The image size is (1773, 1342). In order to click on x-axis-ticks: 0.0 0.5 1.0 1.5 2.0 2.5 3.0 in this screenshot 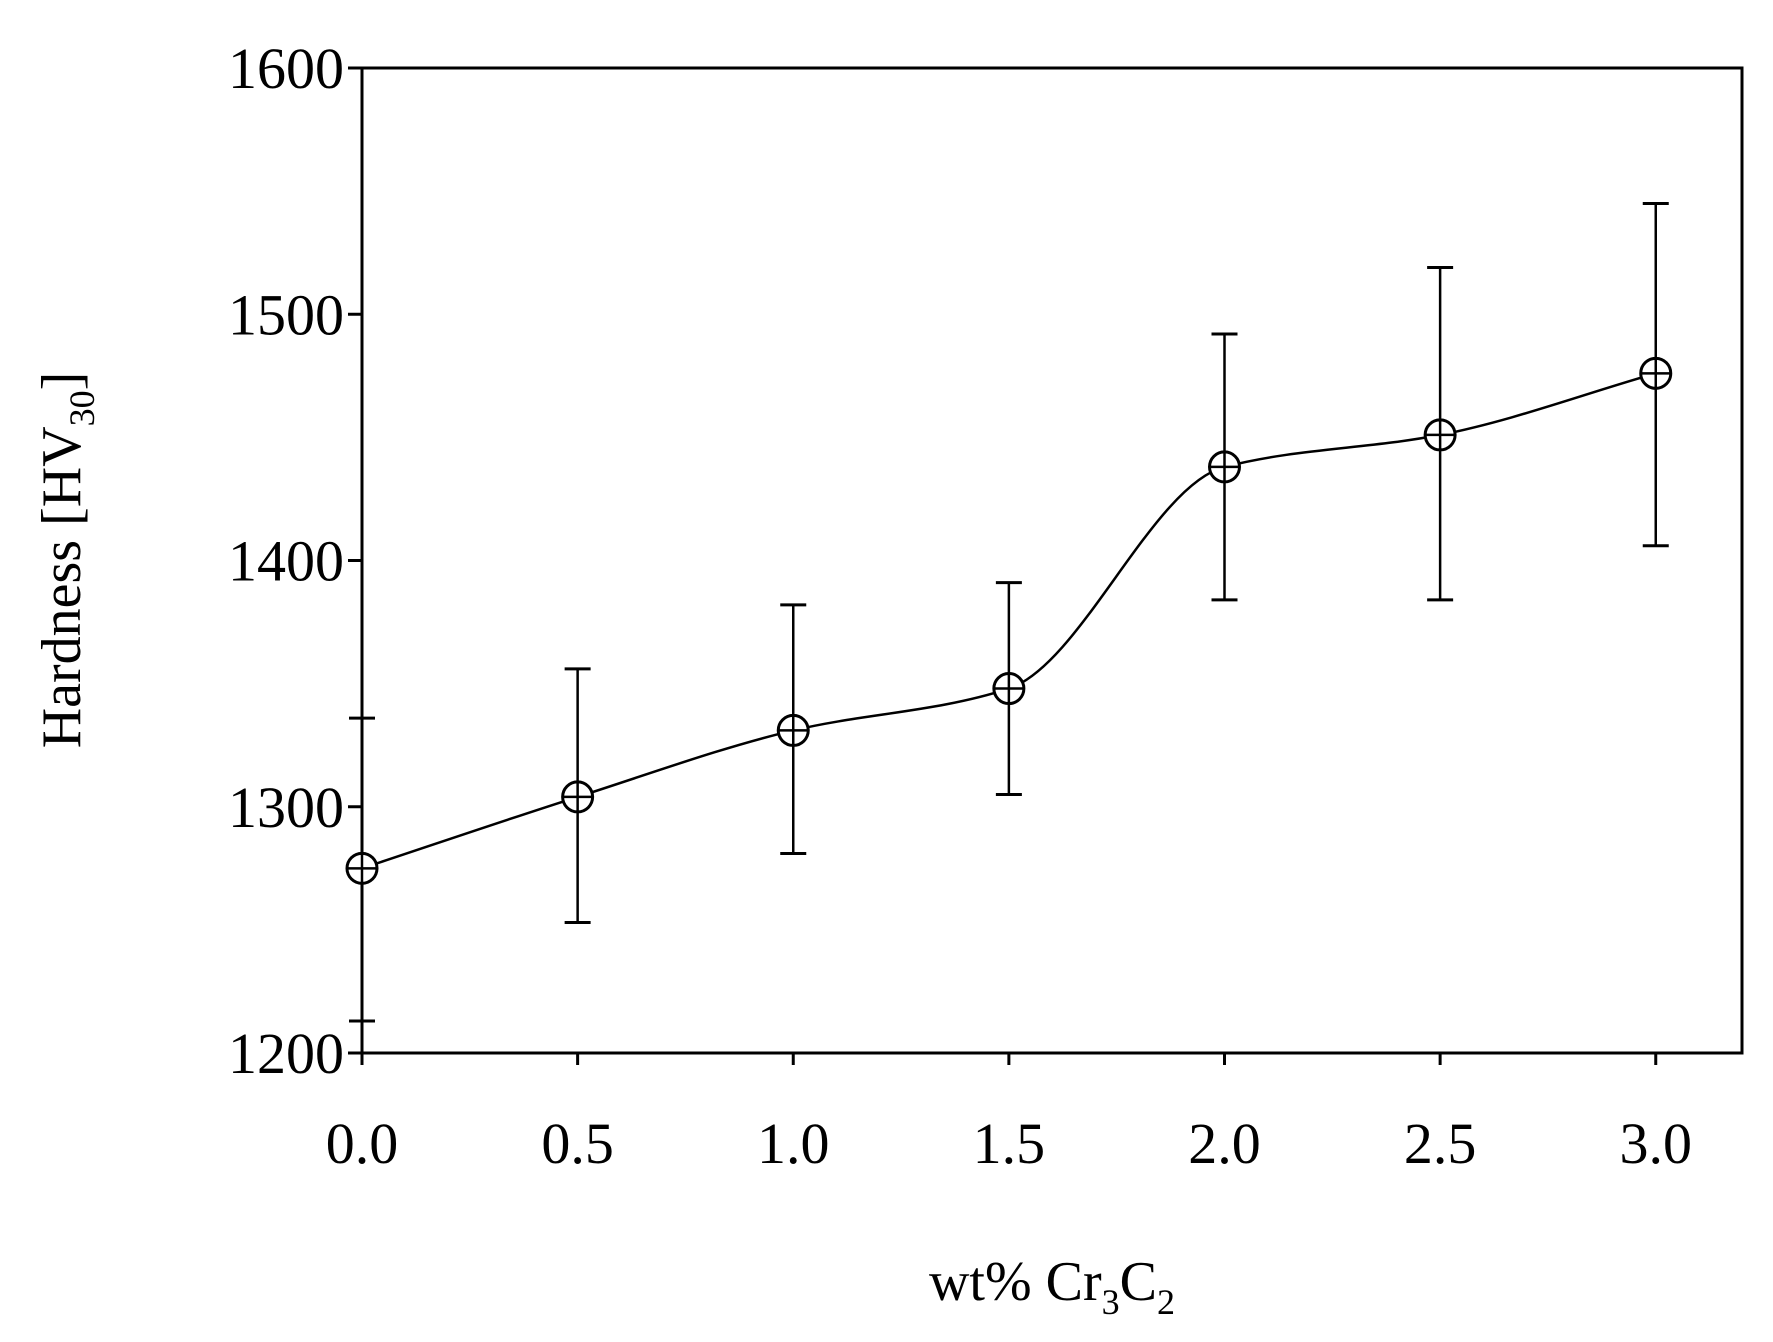, I will do `click(1009, 1114)`.